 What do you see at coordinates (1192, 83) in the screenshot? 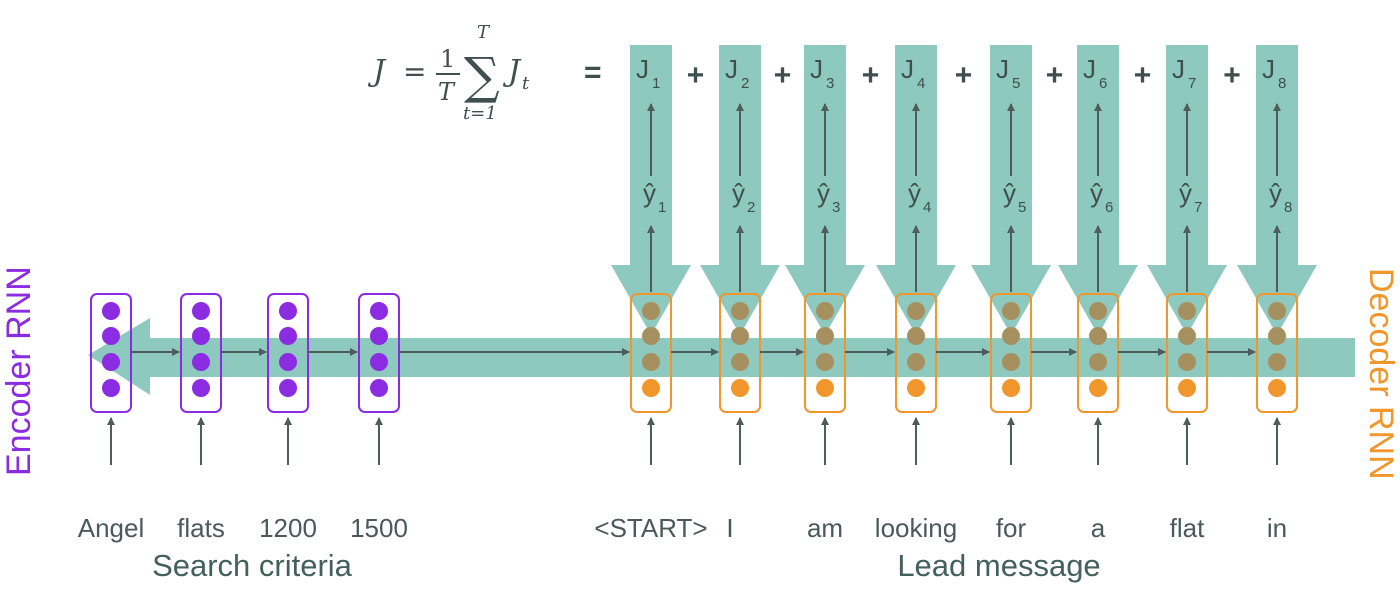
I see `loss-term-subscript: 7` at bounding box center [1192, 83].